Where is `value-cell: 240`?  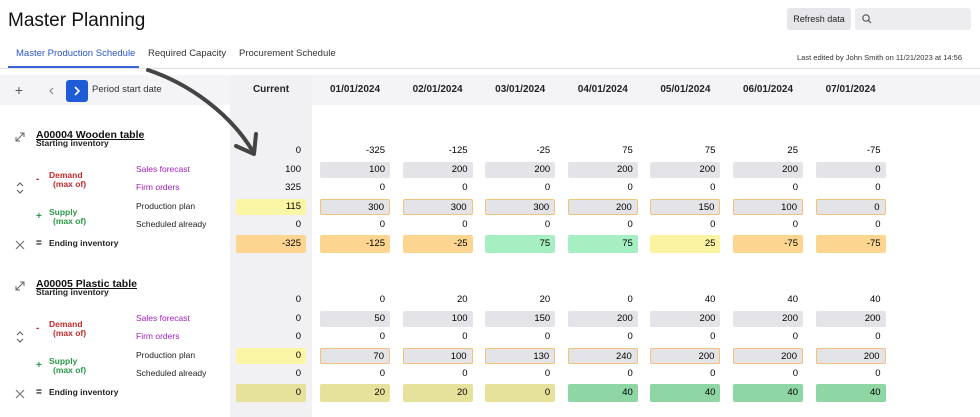
value-cell: 240 is located at coordinates (602, 356).